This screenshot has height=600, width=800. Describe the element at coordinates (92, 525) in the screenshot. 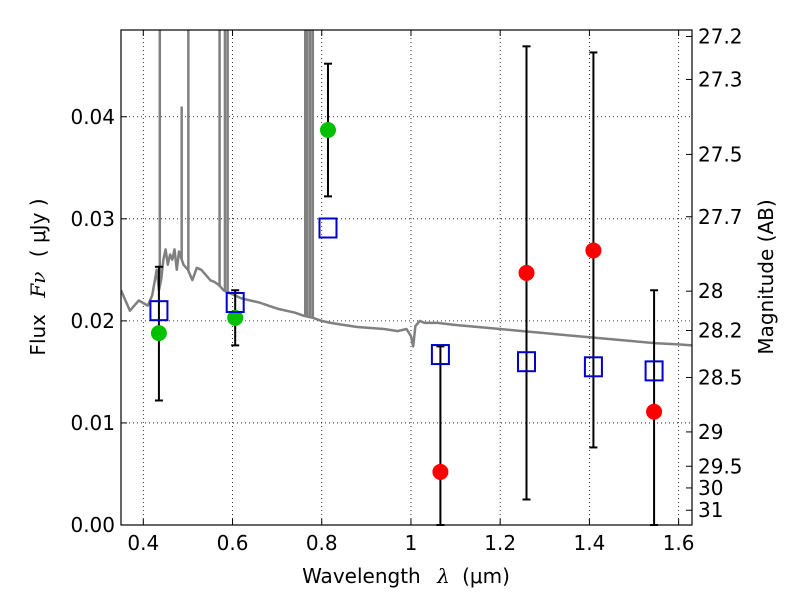

I see `y-tick-label: 0.00` at that location.